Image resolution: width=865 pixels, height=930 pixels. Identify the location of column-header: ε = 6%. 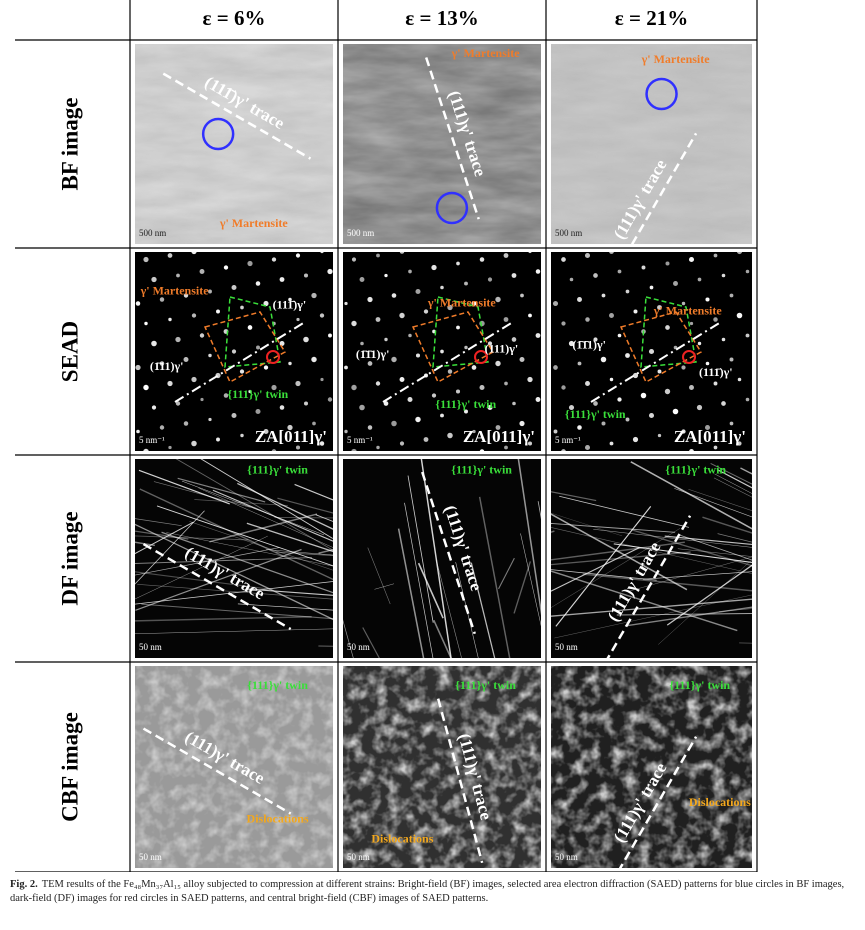
(234, 18).